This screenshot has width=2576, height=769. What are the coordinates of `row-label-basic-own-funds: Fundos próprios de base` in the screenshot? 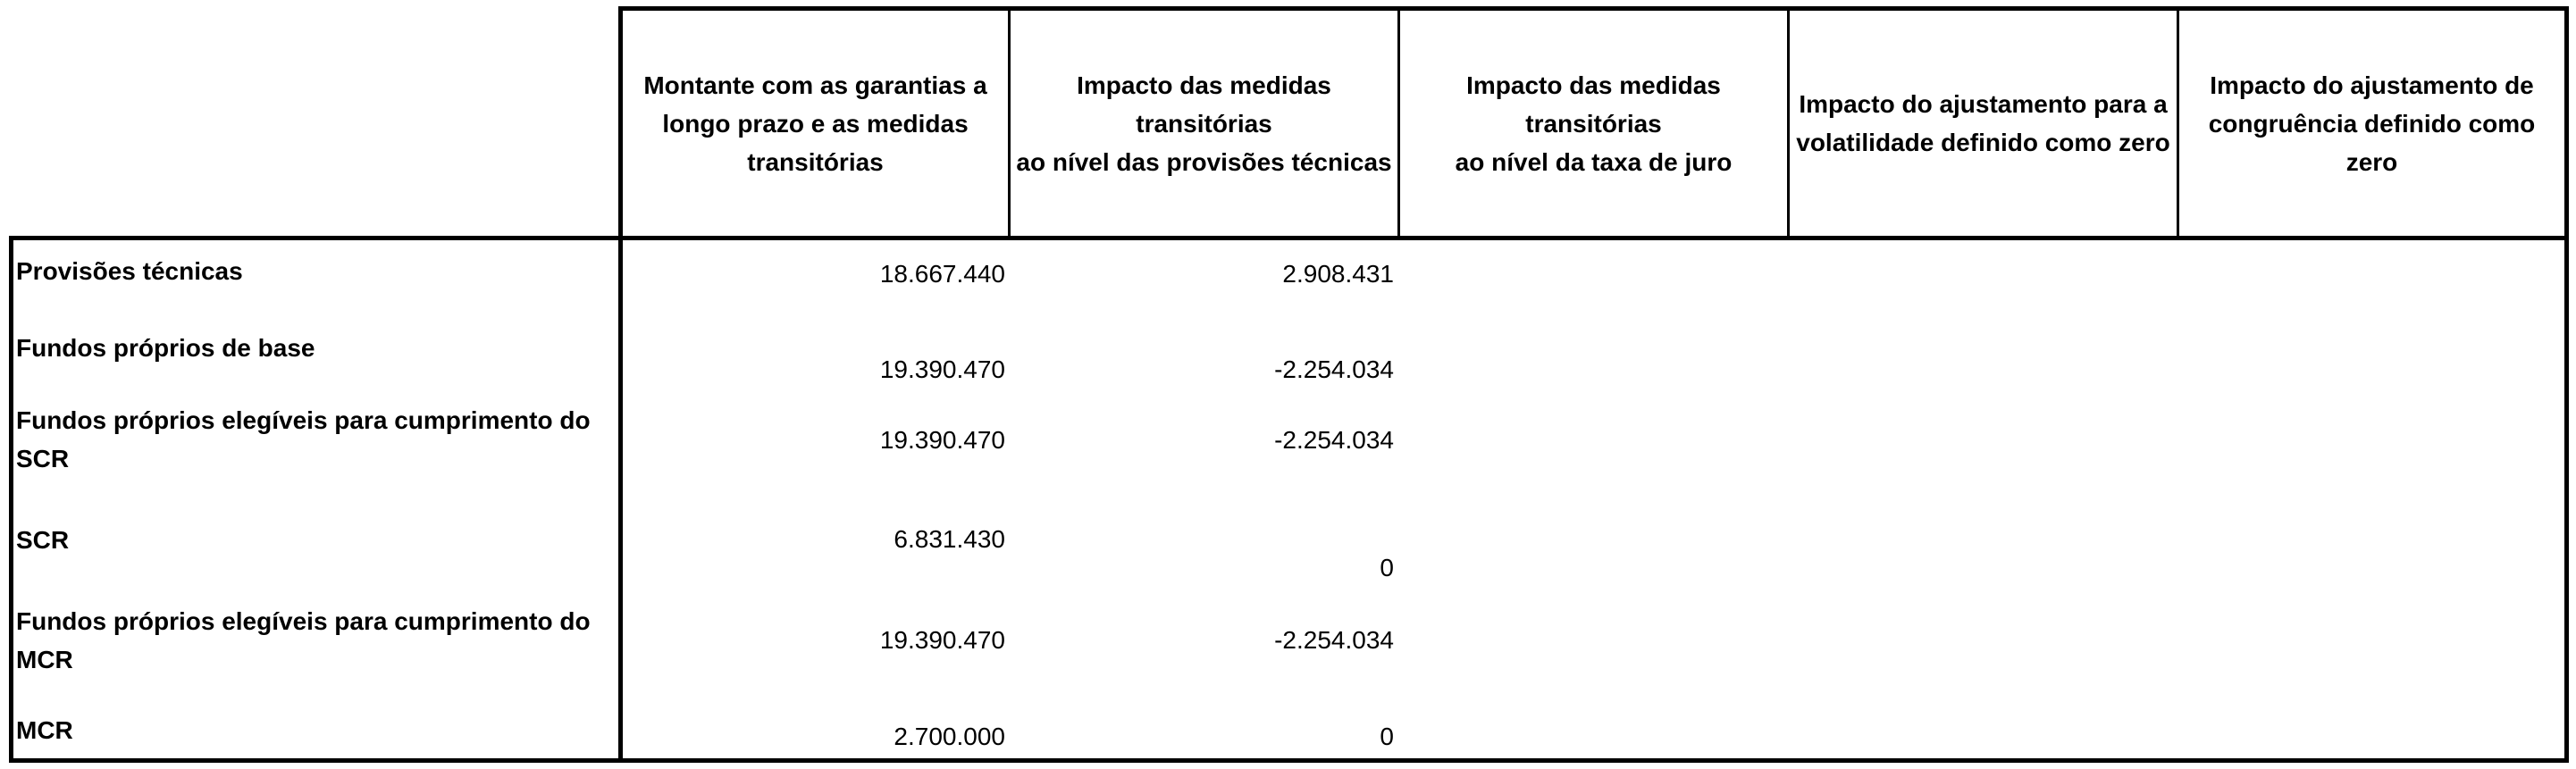 It's located at (165, 348).